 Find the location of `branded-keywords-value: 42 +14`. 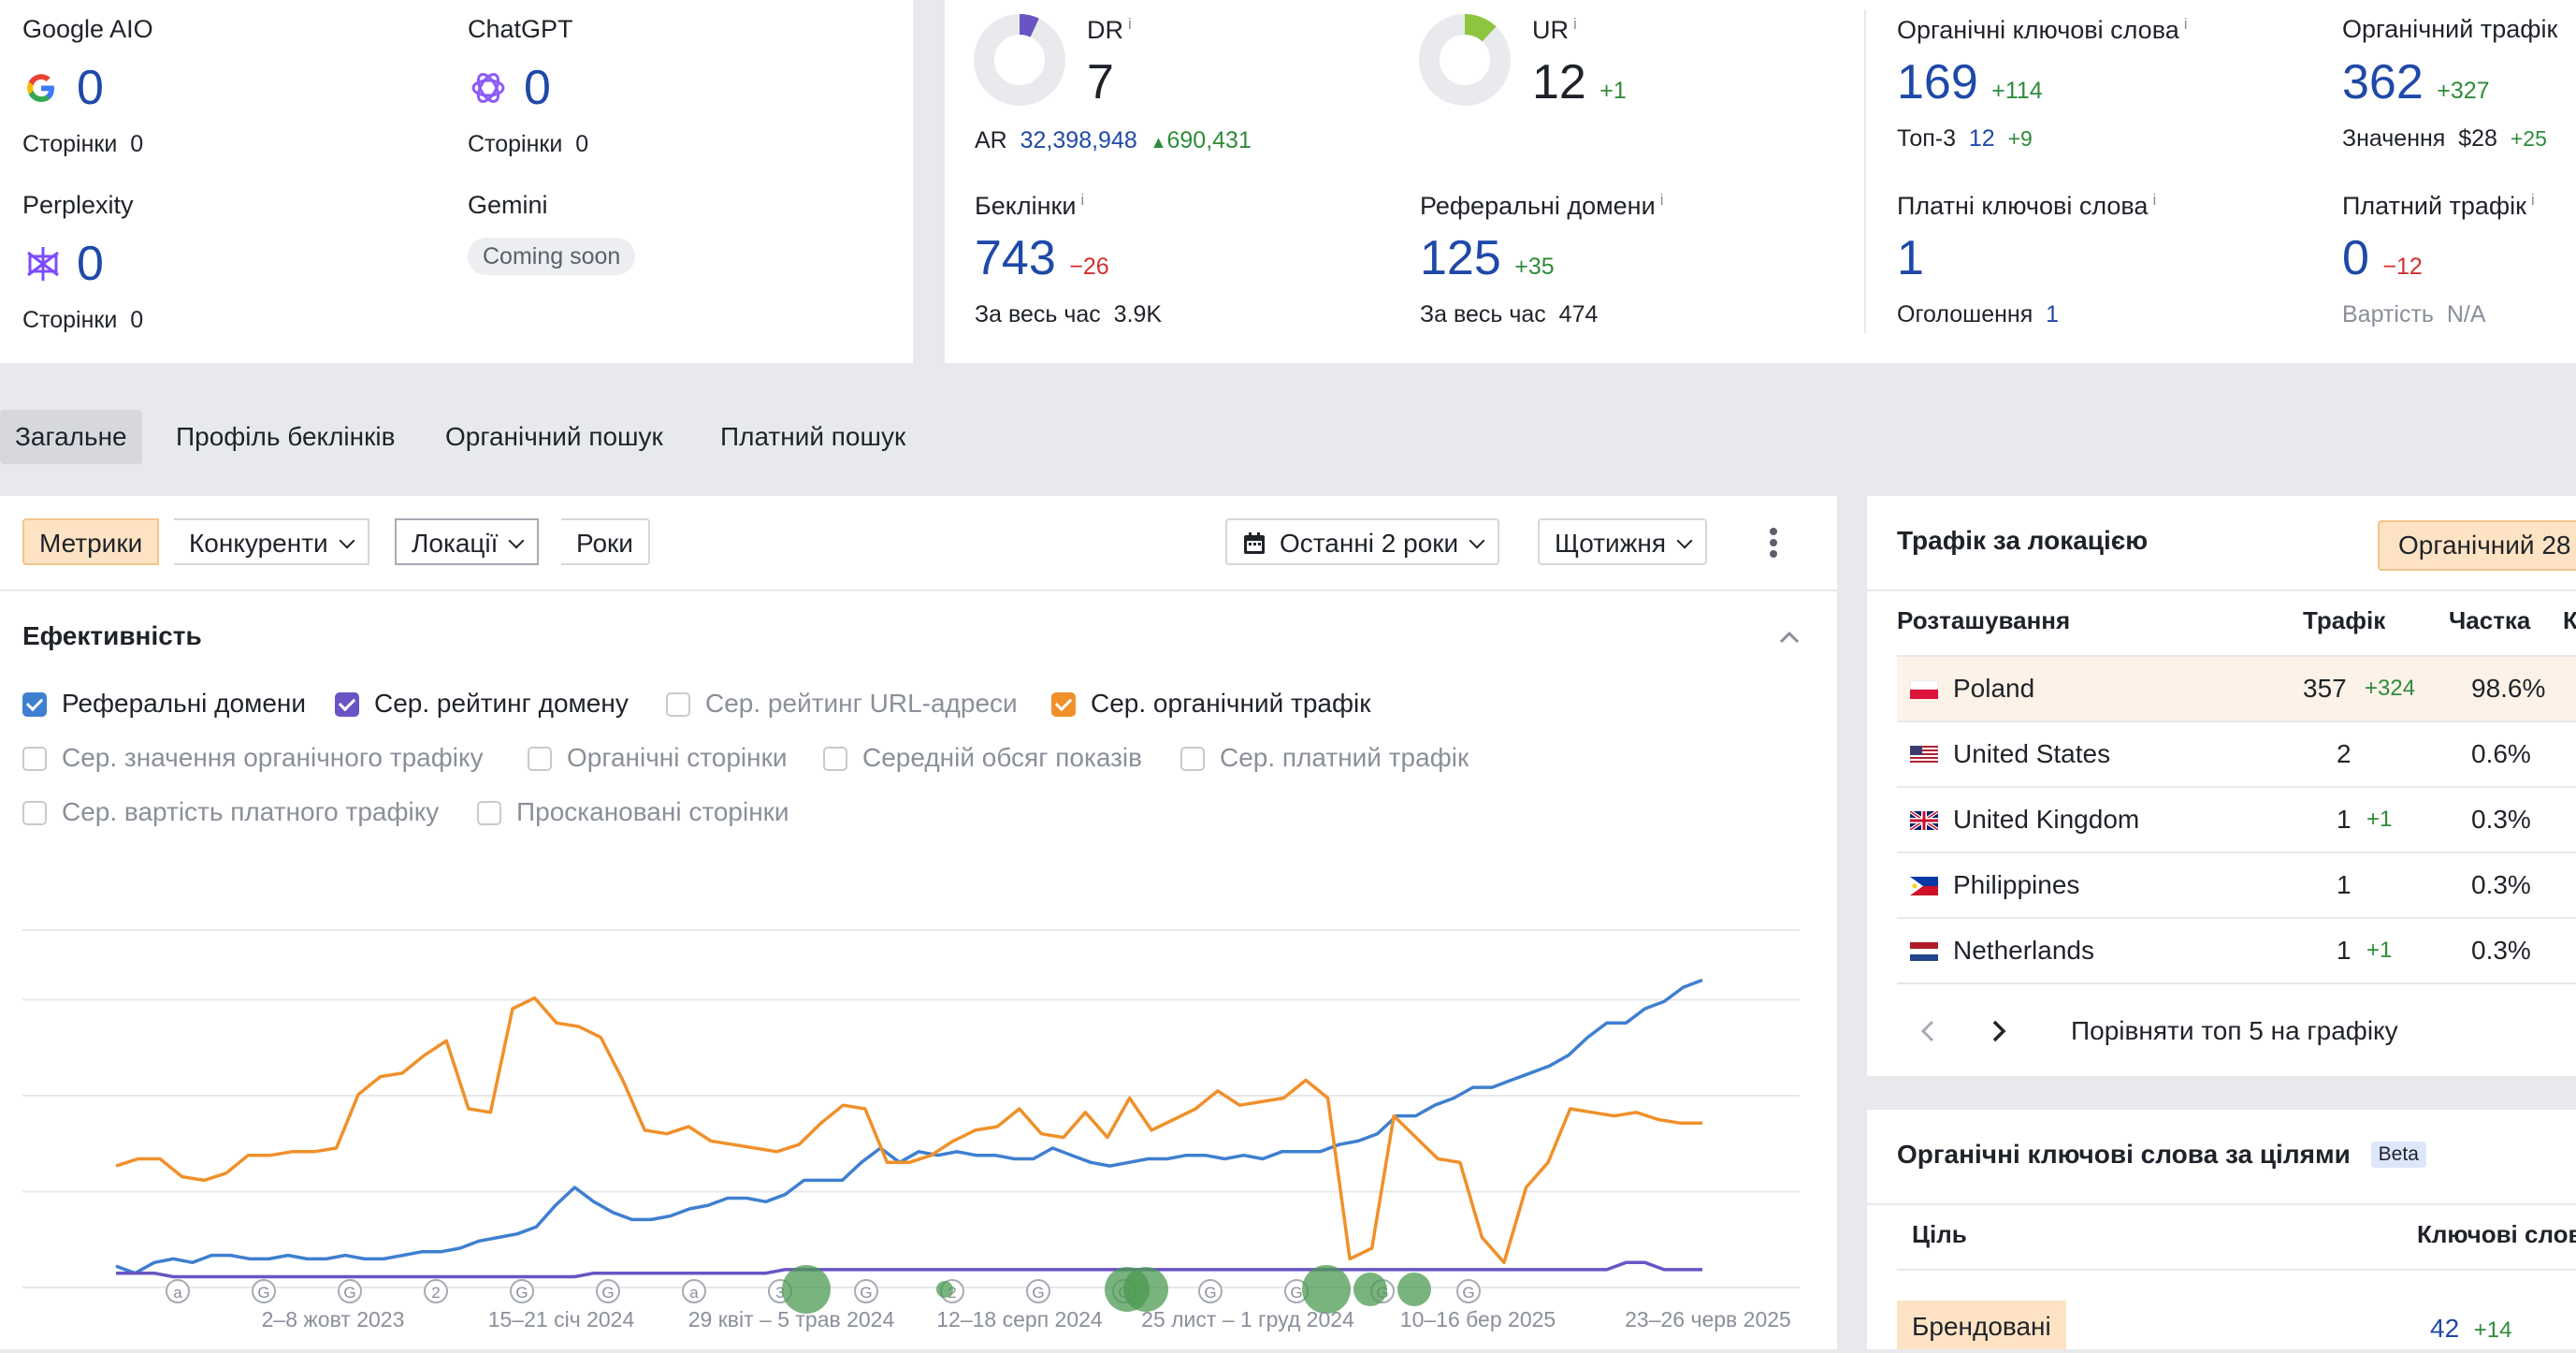

branded-keywords-value: 42 +14 is located at coordinates (2470, 1329).